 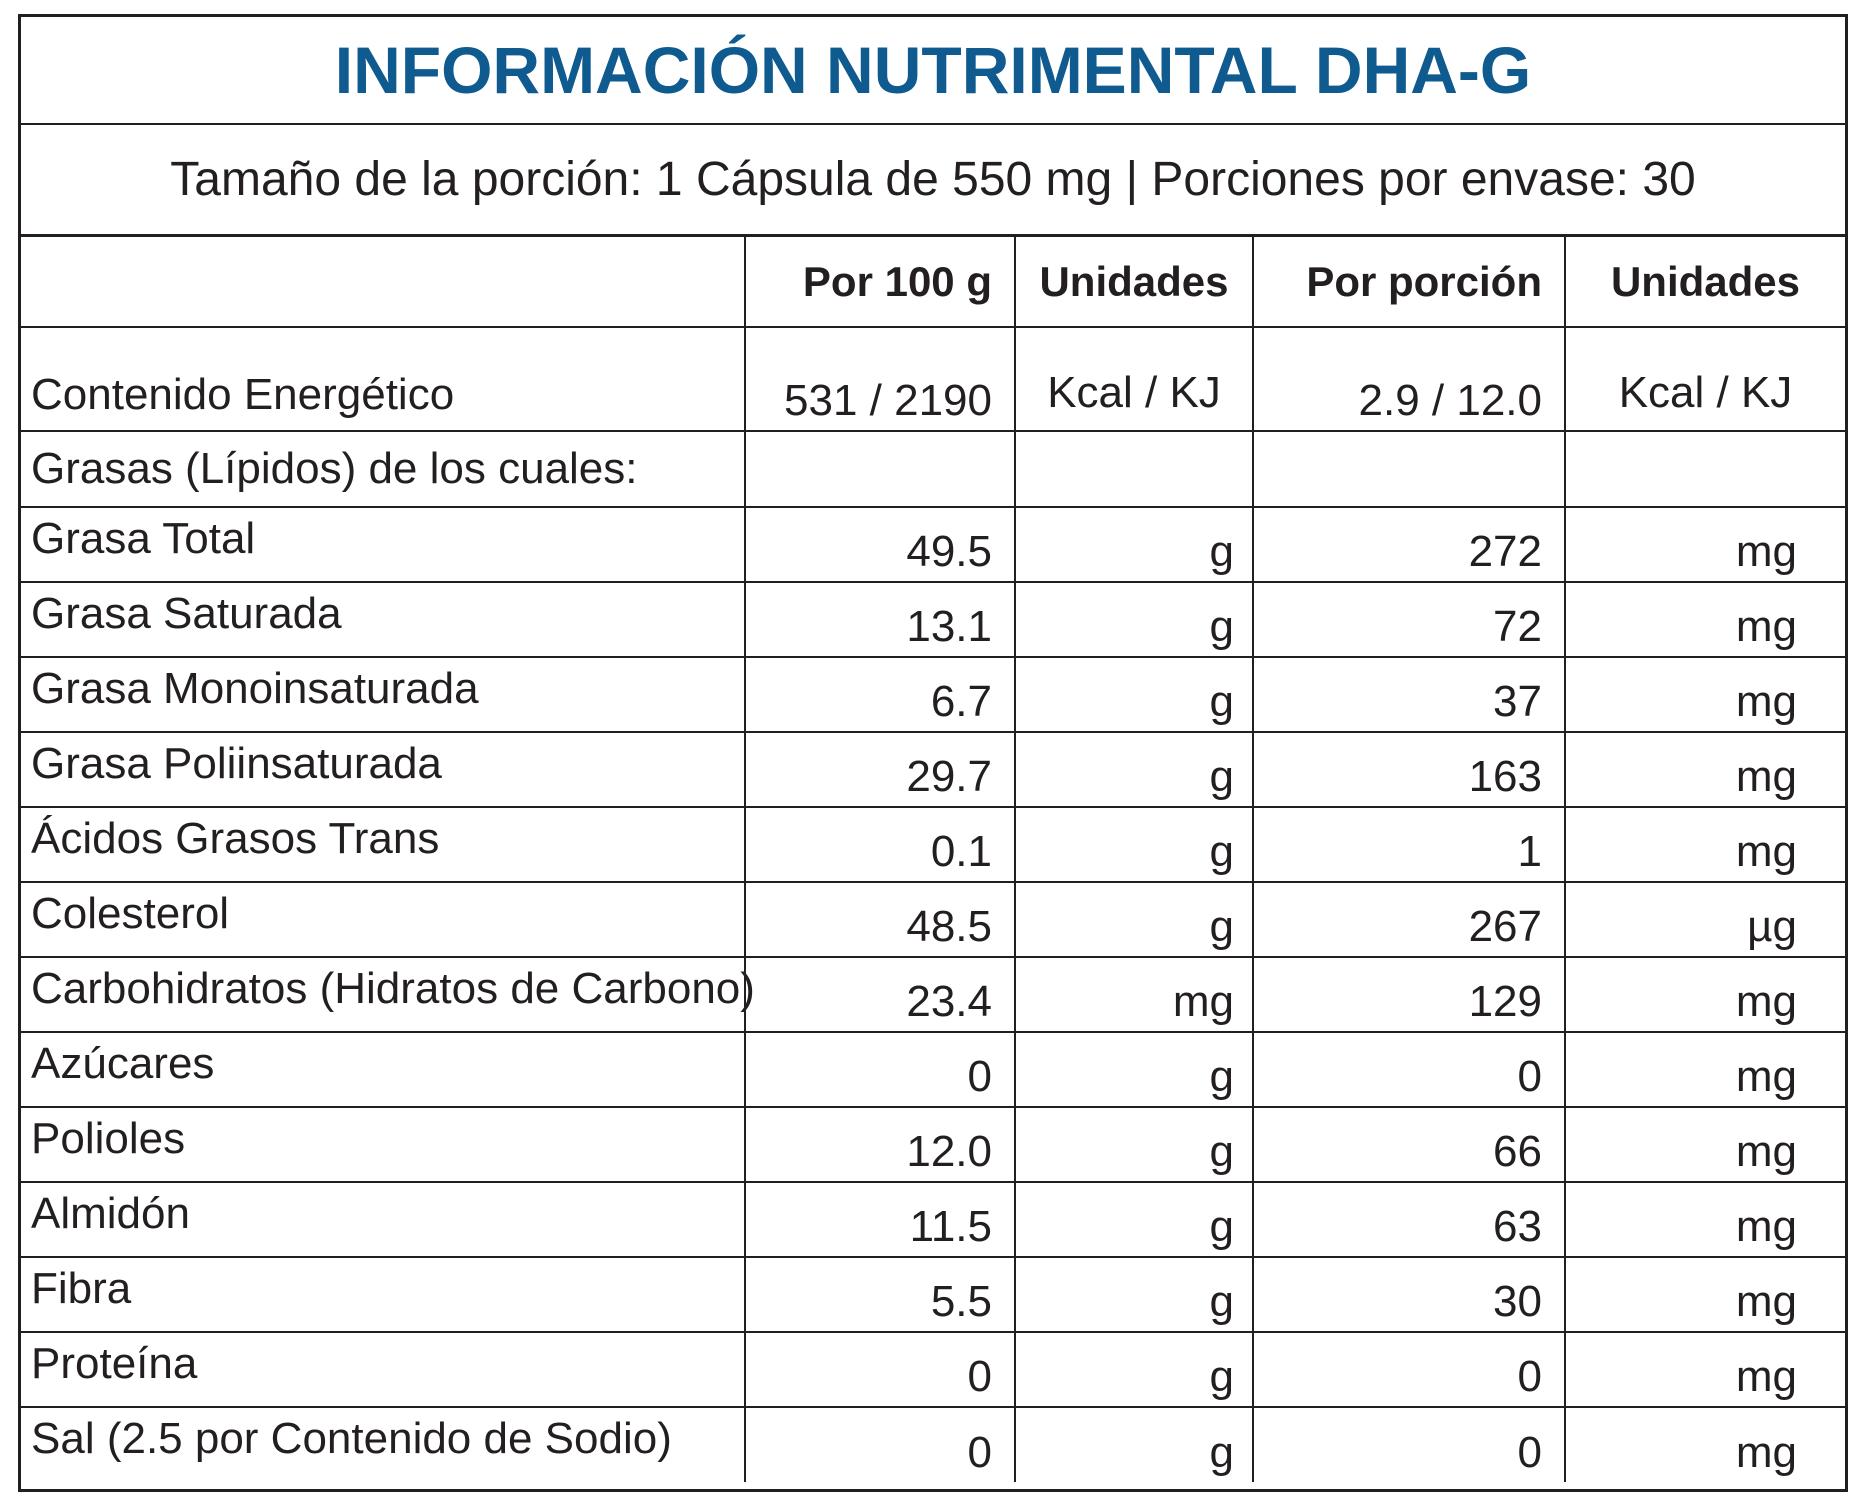 I want to click on nutrient-label: Sal (2.5 por Contenido de Sodio), so click(x=383, y=1444).